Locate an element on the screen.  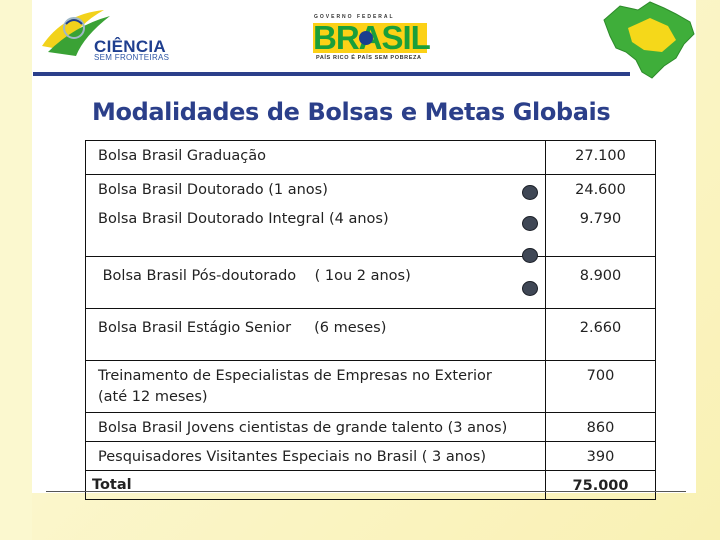
ciencia-sem-fronteiras-logo is located at coordinates (76, 33).